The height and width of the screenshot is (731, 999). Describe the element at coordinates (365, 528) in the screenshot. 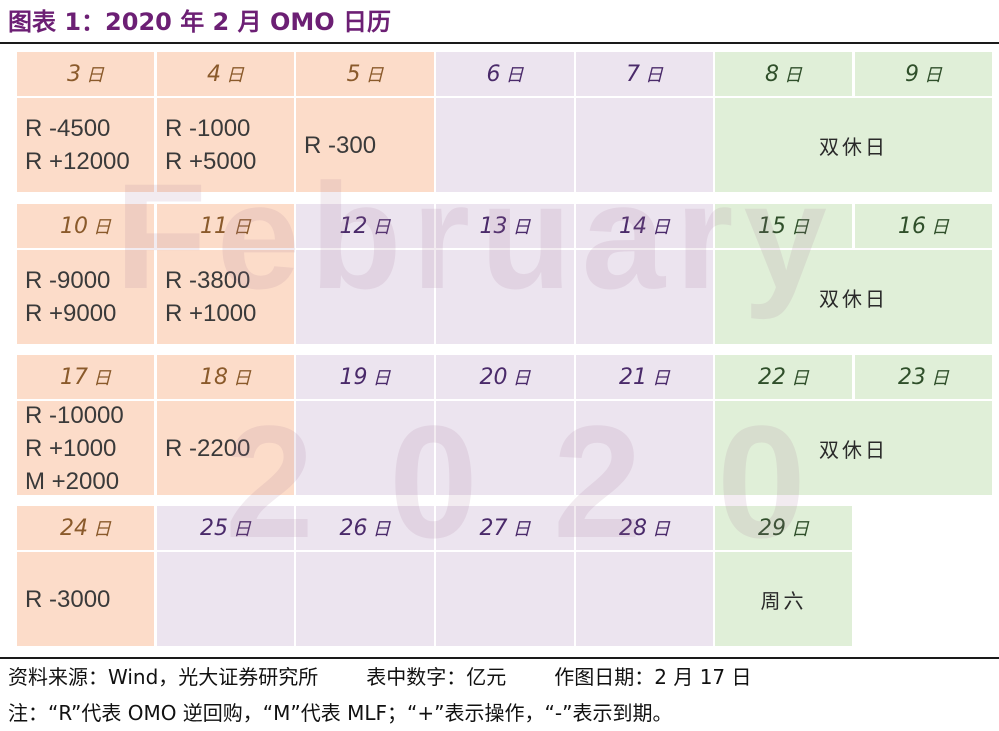

I see `day-header: 26 日` at that location.